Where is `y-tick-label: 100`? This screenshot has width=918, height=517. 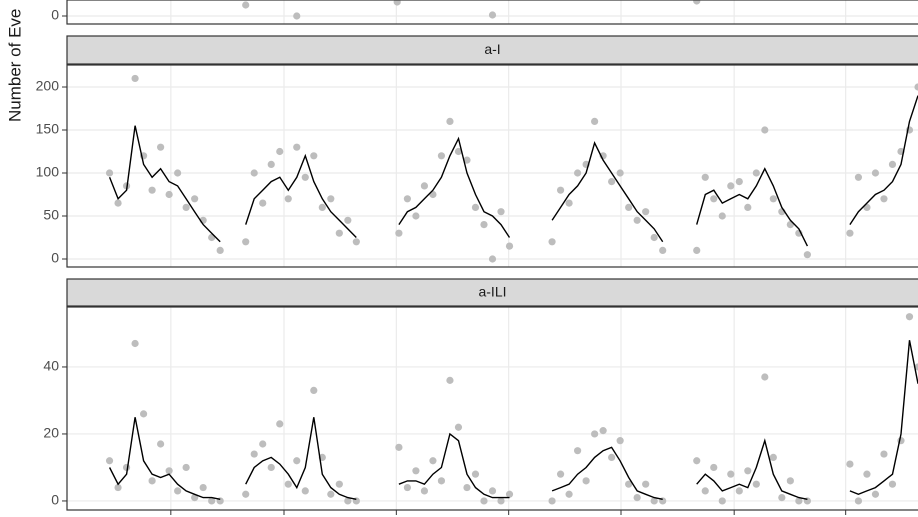
y-tick-label: 100 is located at coordinates (48, 172).